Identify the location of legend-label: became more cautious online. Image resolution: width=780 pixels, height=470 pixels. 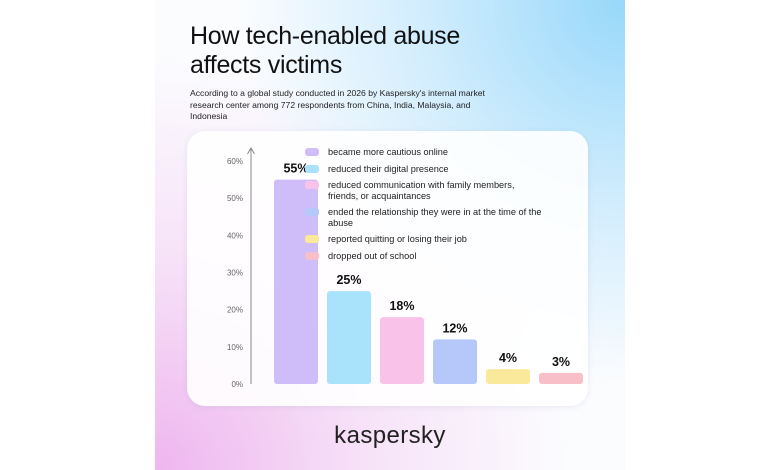
(388, 152).